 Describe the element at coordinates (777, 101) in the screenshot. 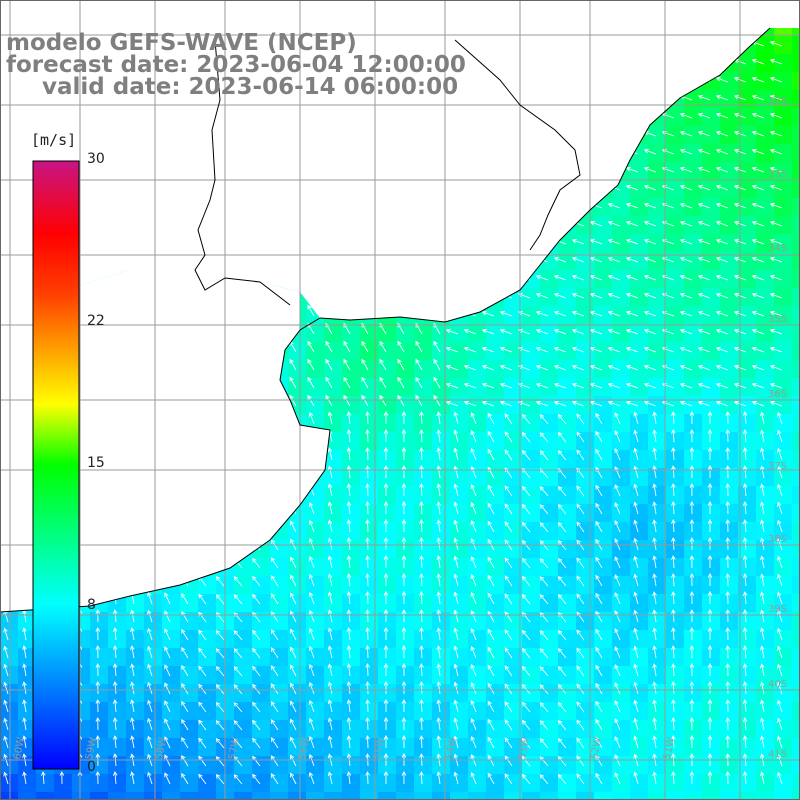

I see `latitude-label: 32S` at that location.